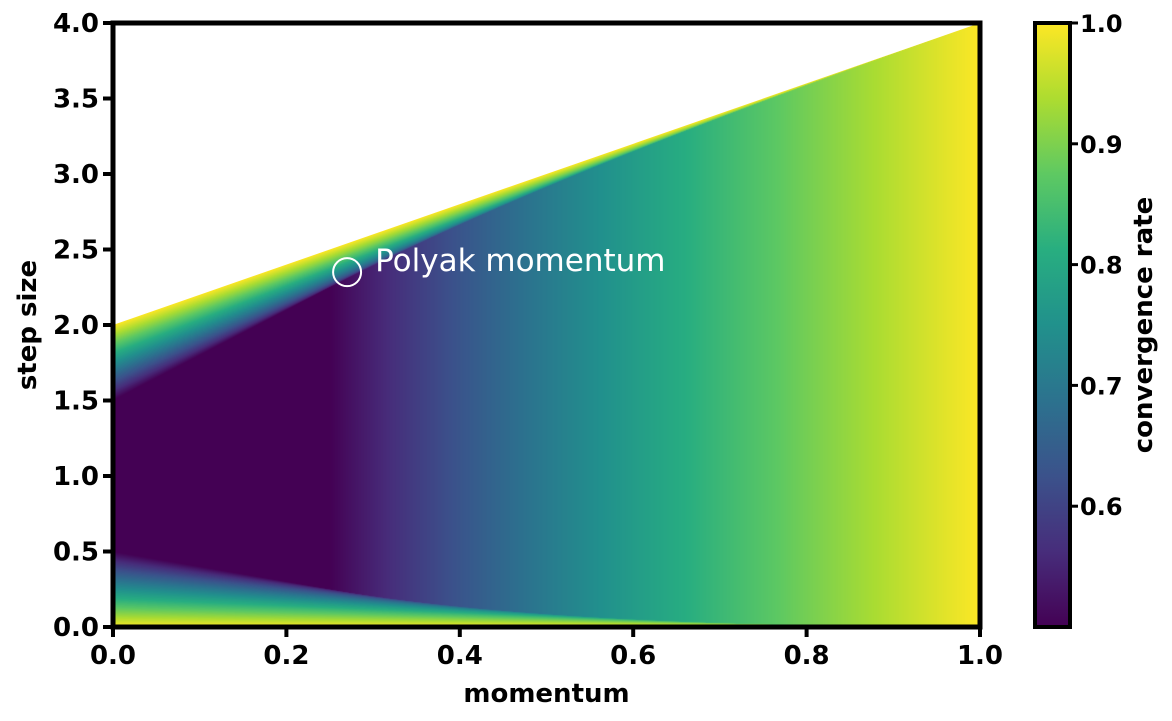  I want to click on x-tick-label: 0.0, so click(113, 656).